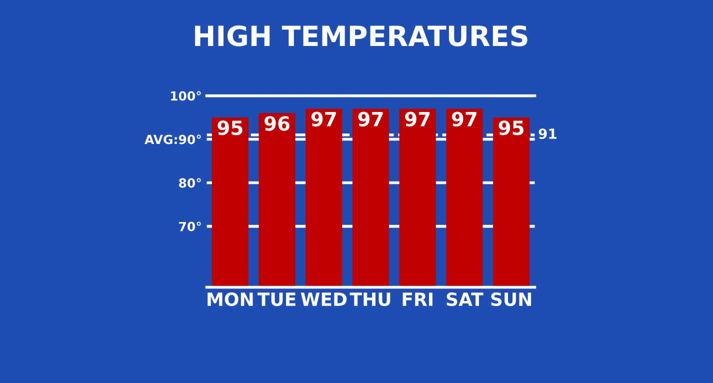 The image size is (713, 383). Describe the element at coordinates (323, 299) in the screenshot. I see `x-tick-label: WED` at that location.